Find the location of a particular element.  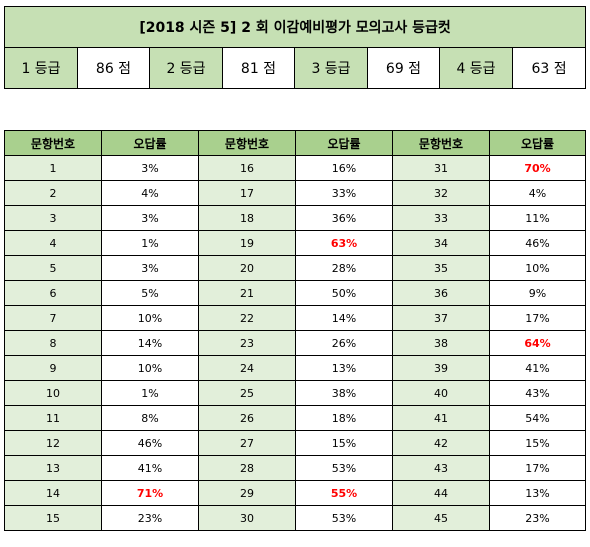

error-rate-cell: 18% is located at coordinates (344, 418).